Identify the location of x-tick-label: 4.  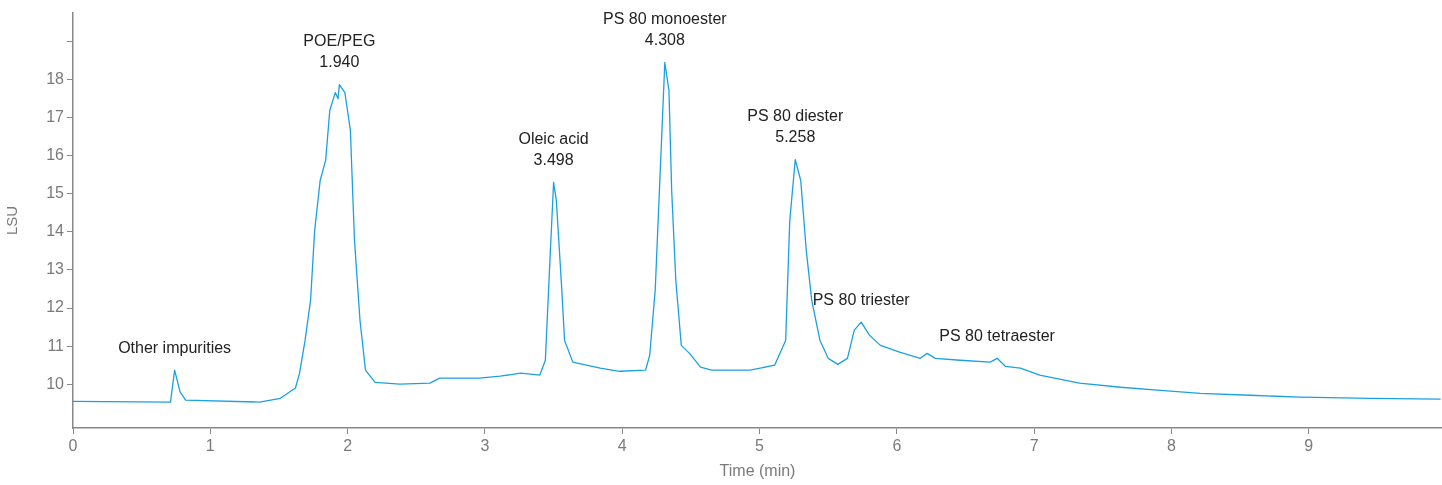
(622, 446).